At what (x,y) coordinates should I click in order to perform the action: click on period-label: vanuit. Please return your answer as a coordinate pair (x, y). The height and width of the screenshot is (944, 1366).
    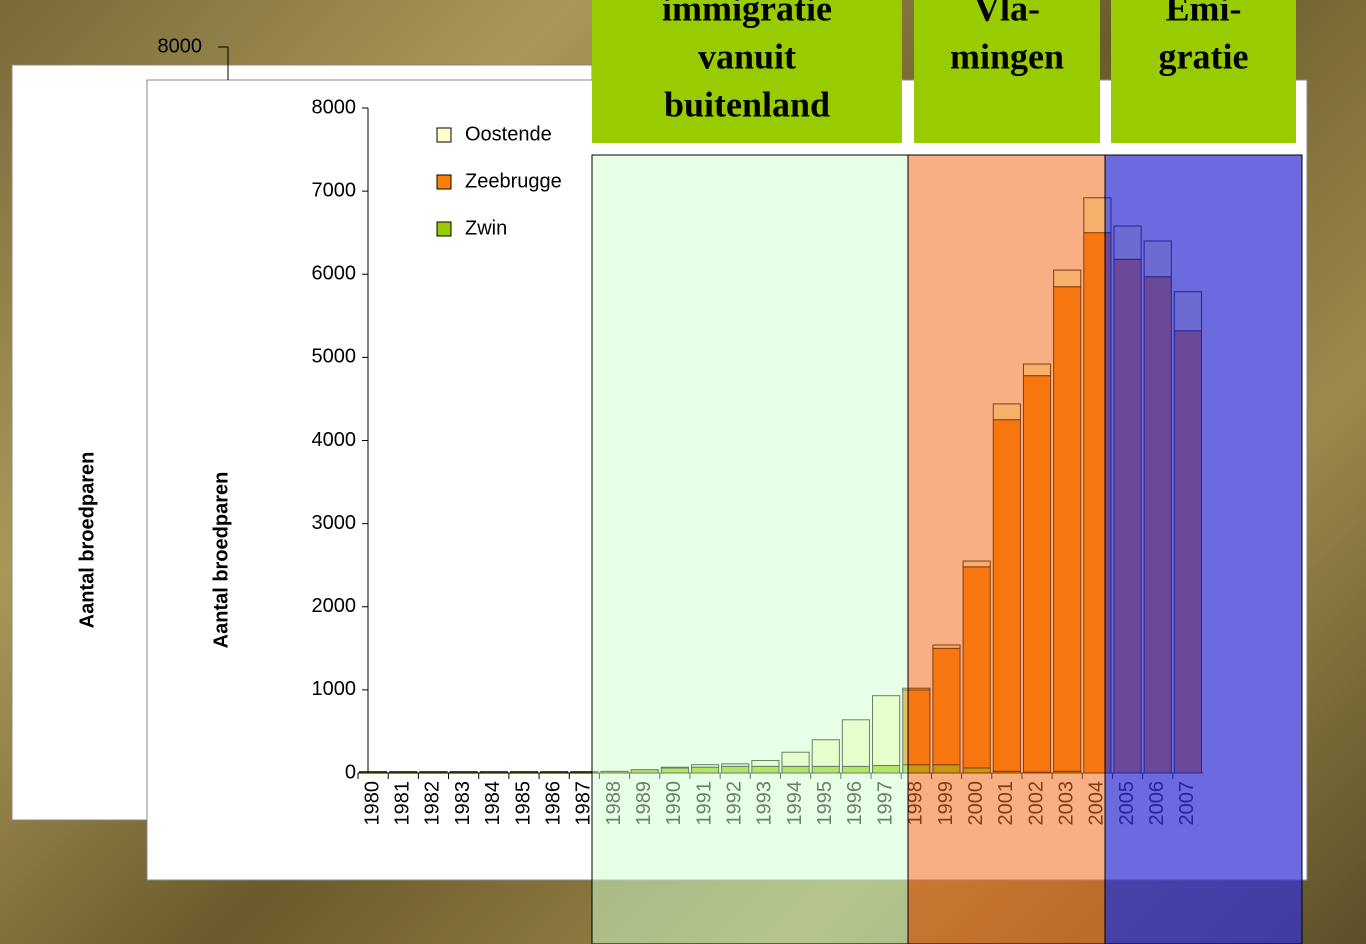
    Looking at the image, I should click on (747, 56).